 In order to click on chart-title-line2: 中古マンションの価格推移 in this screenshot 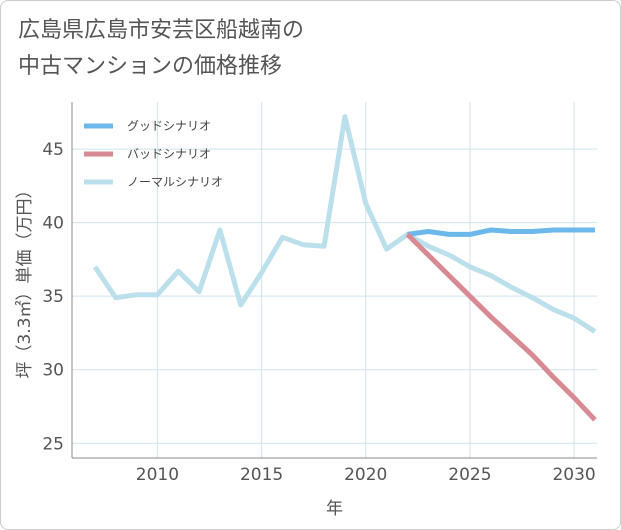, I will do `click(150, 66)`.